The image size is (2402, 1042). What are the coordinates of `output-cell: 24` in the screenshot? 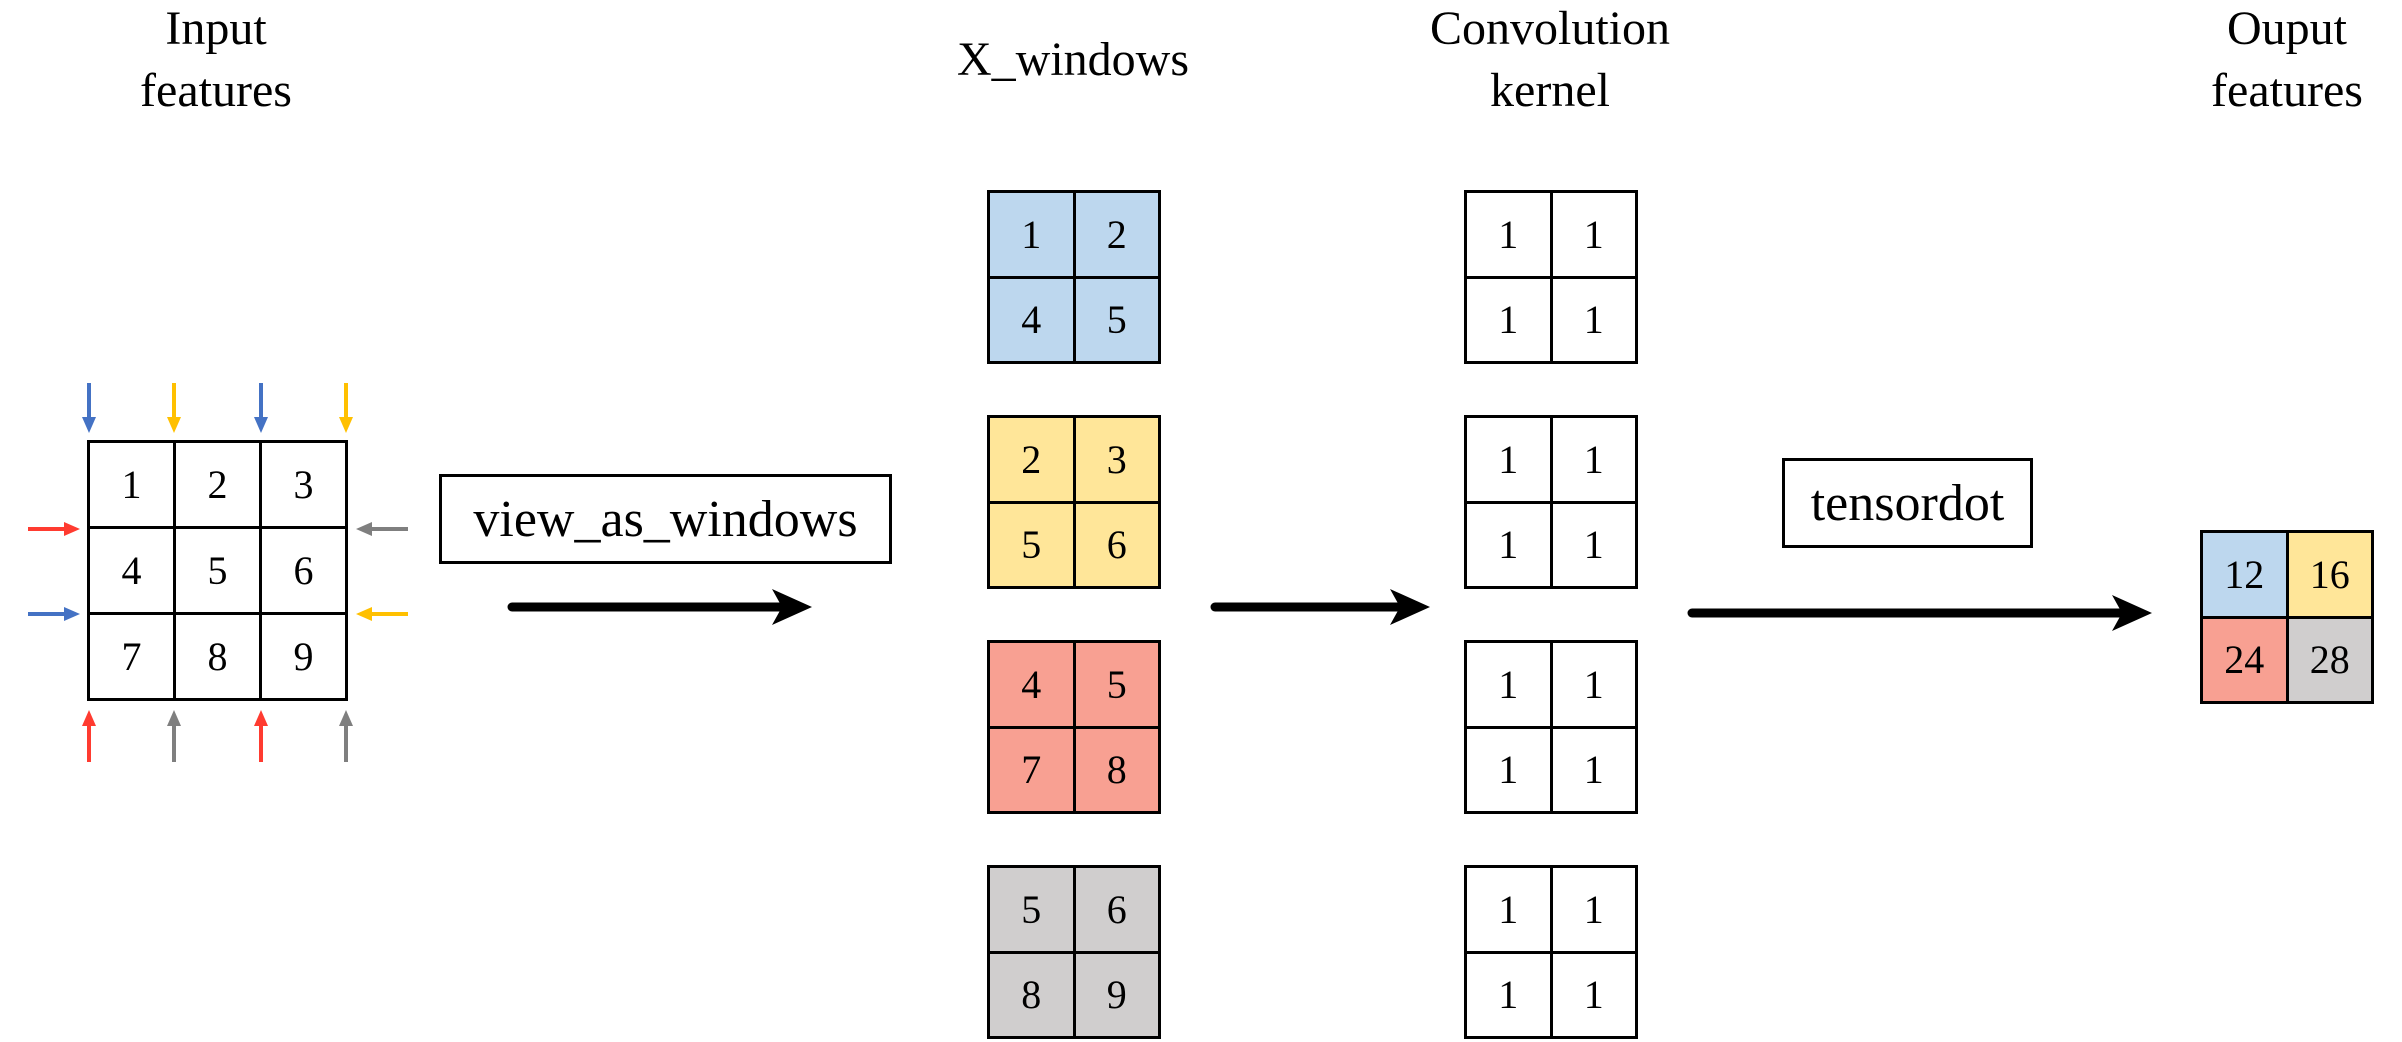 It's located at (2246, 661).